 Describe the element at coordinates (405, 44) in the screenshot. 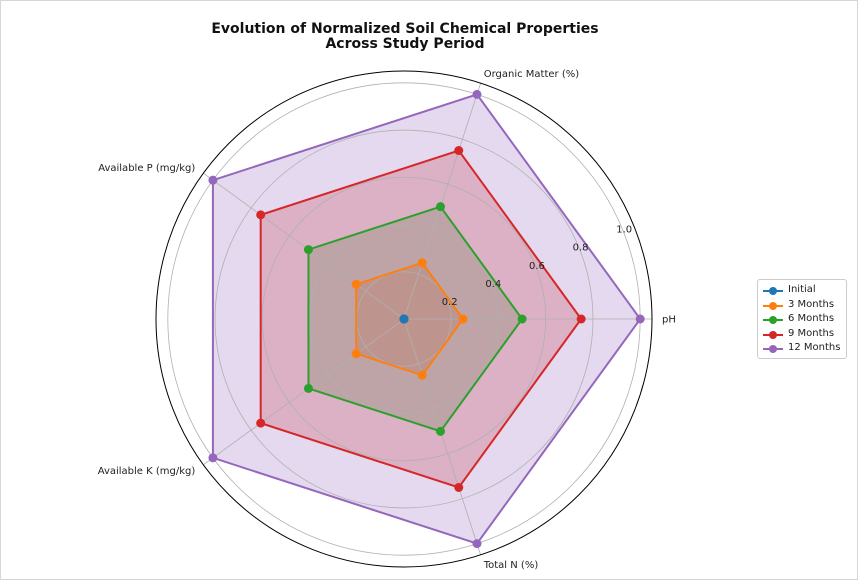

I see `chart-title-line-2: Across Study Period` at that location.